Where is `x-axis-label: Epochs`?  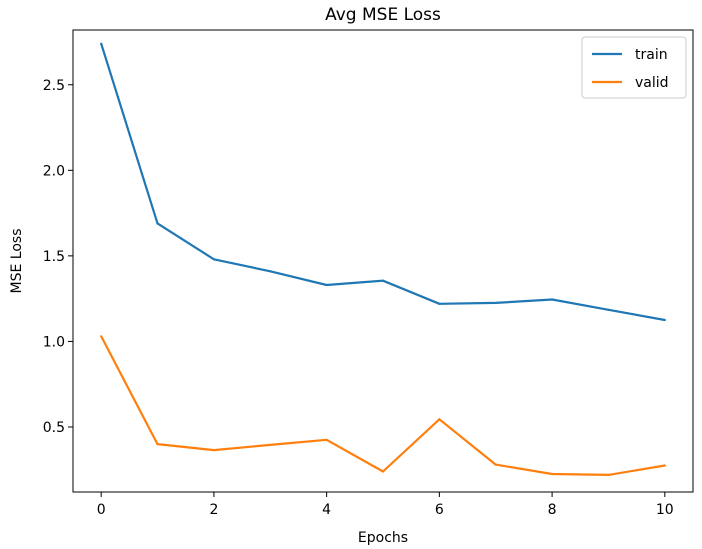
x-axis-label: Epochs is located at coordinates (383, 538).